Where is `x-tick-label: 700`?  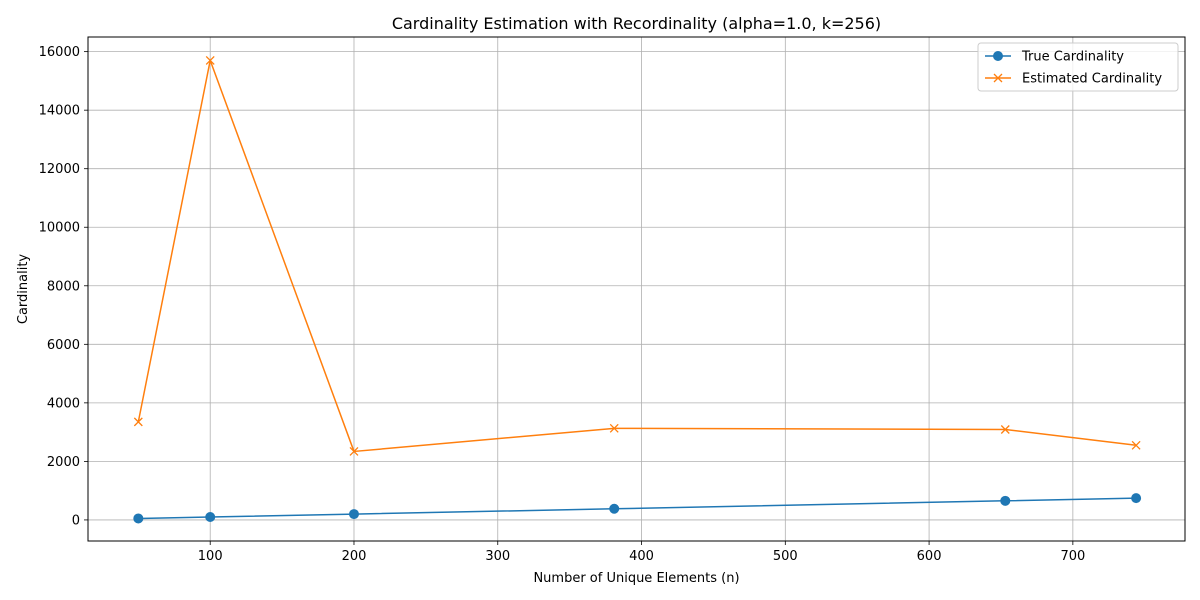
x-tick-label: 700 is located at coordinates (1072, 556).